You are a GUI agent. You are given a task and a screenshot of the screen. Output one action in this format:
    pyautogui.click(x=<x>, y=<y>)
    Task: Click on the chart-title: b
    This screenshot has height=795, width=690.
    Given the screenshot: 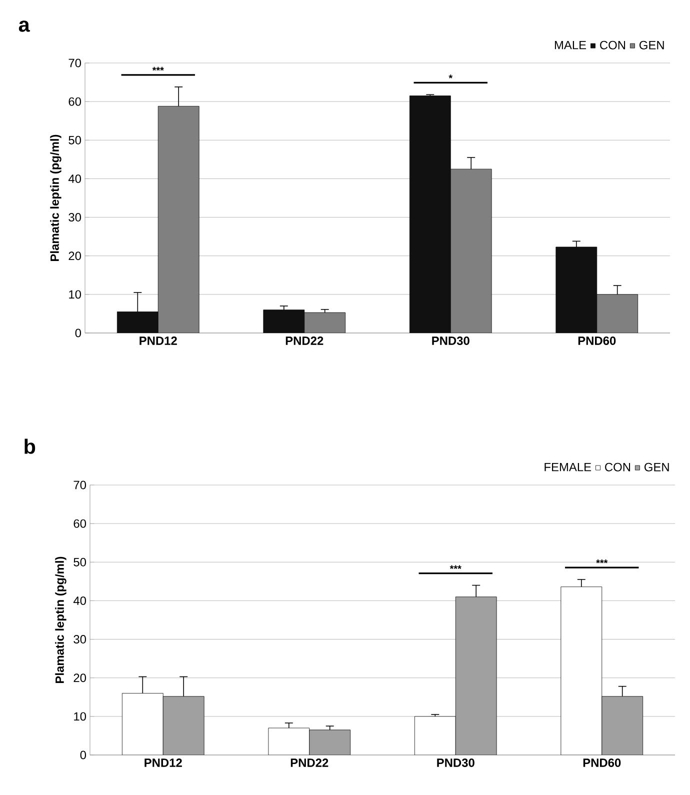 What is the action you would take?
    pyautogui.click(x=30, y=446)
    